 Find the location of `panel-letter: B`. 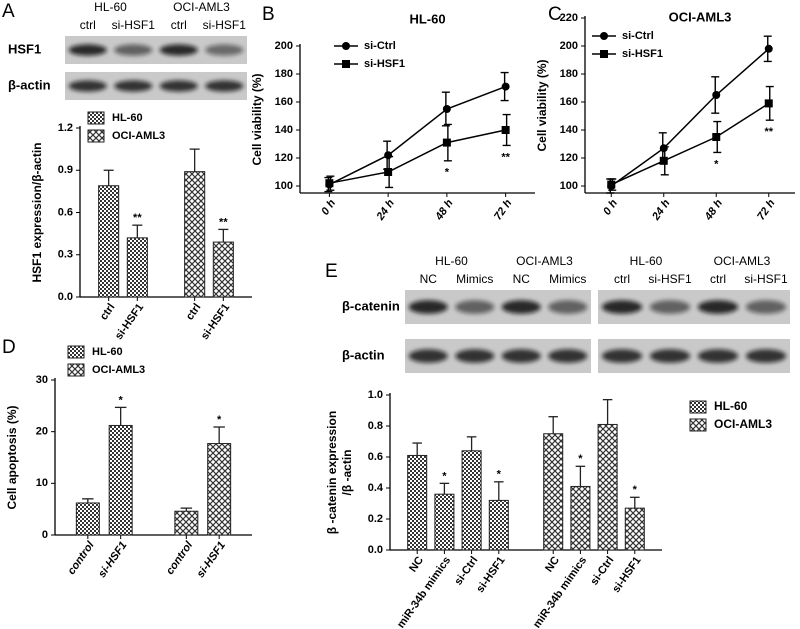

panel-letter: B is located at coordinates (268, 14).